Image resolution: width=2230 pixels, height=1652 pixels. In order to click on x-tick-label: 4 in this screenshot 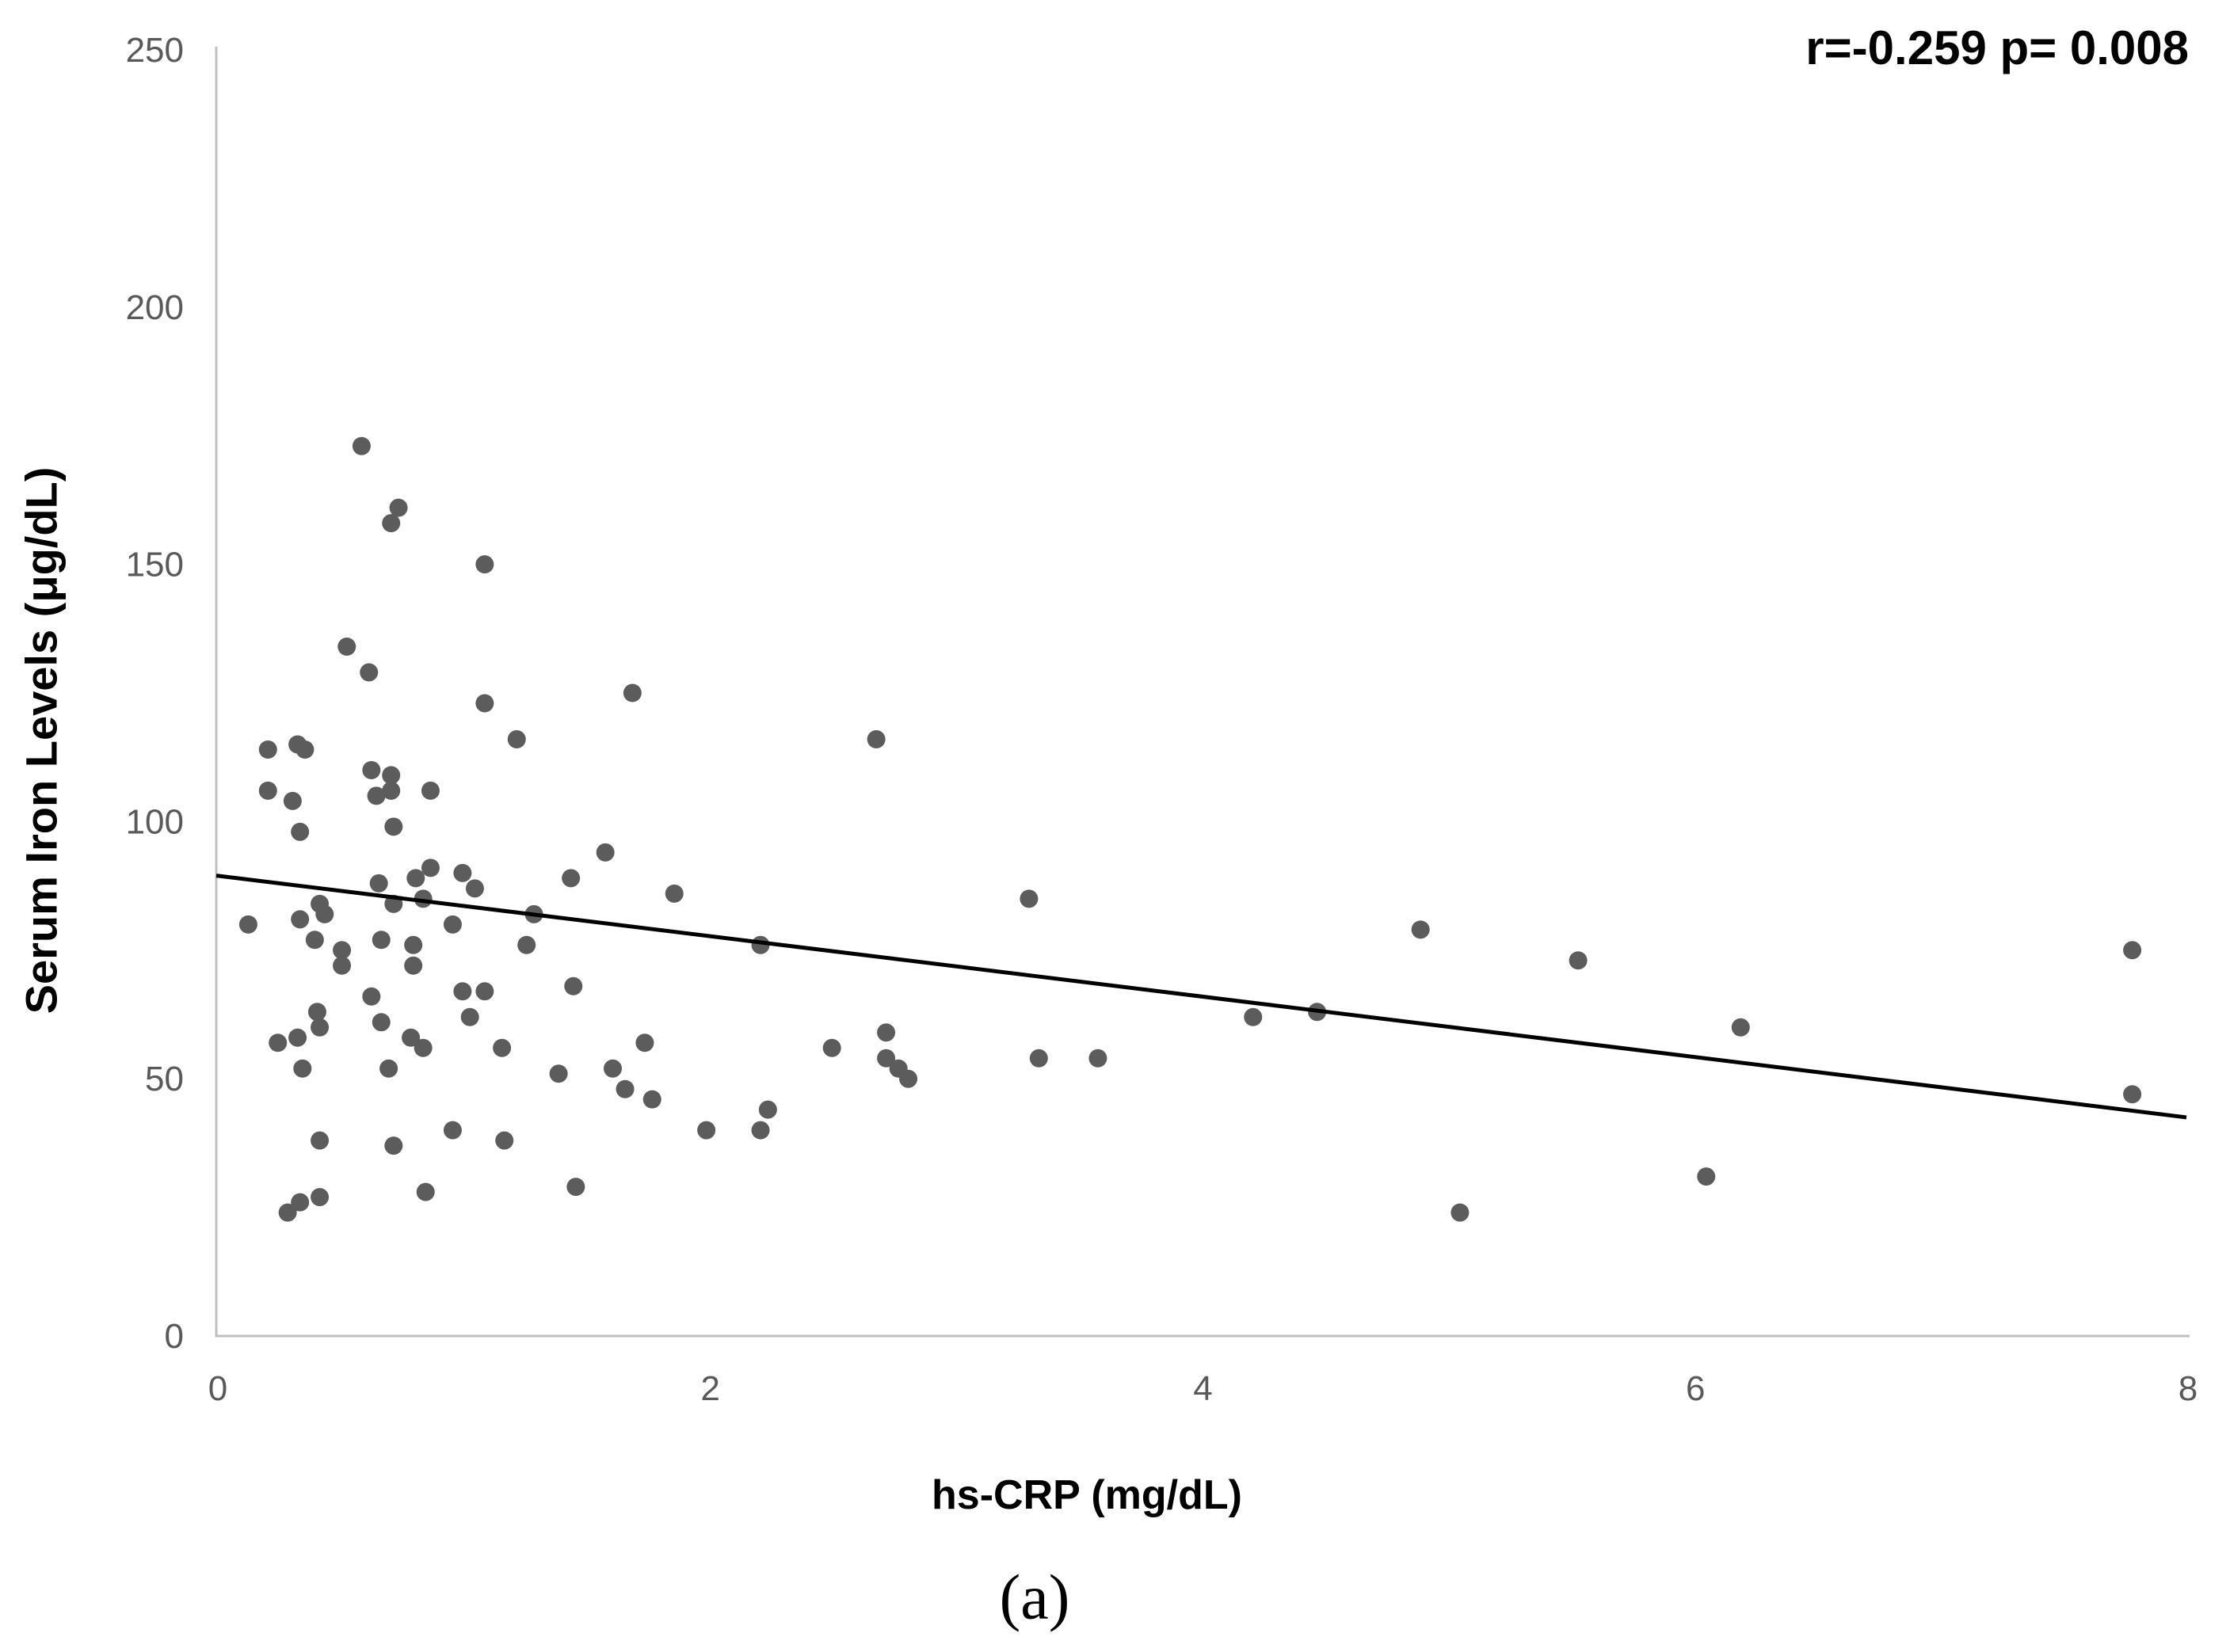, I will do `click(1202, 1388)`.